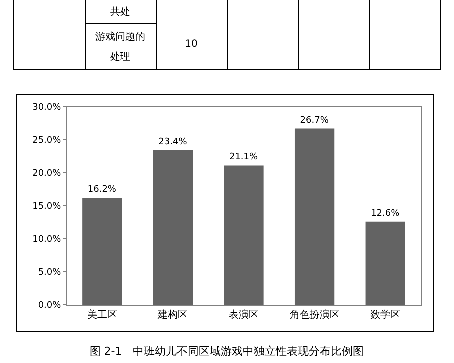 The height and width of the screenshot is (363, 454). Describe the element at coordinates (315, 121) in the screenshot. I see `data-label: 26.7%` at that location.